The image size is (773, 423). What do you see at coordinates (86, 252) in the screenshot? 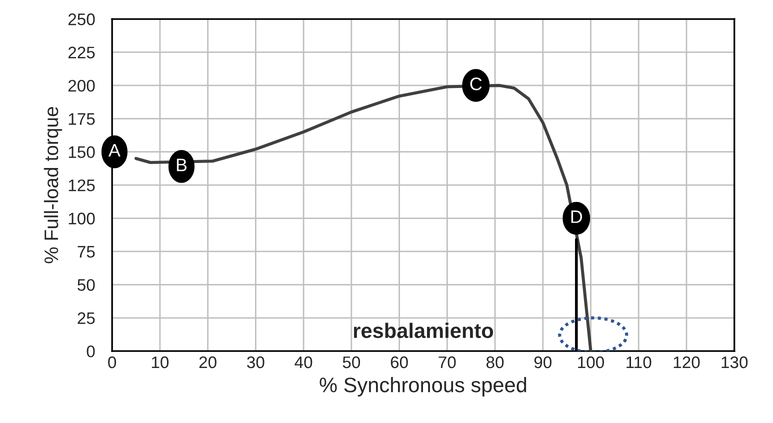
I see `y-tick-label: 75` at bounding box center [86, 252].